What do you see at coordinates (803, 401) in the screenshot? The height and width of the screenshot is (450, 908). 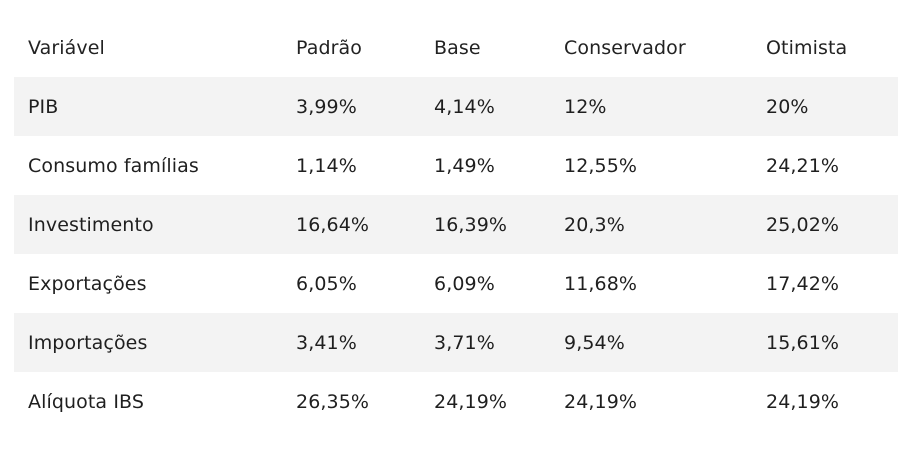 I see `cell-otimista: 24,19%` at bounding box center [803, 401].